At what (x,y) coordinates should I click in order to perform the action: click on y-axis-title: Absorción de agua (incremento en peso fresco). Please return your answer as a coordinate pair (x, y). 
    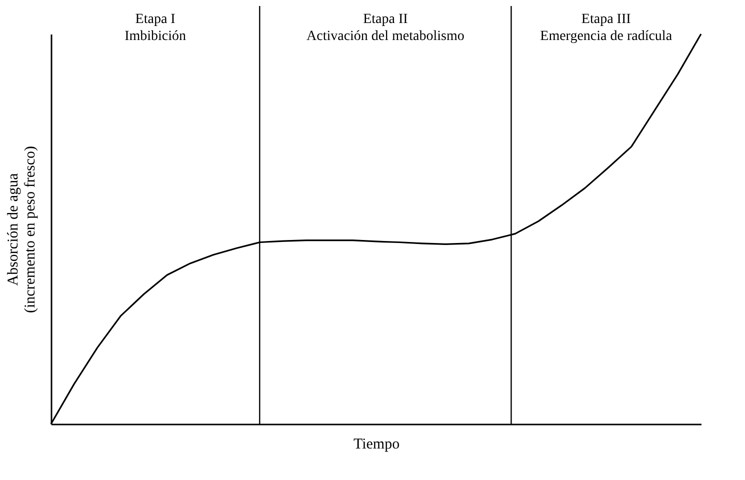
    Looking at the image, I should click on (22, 230).